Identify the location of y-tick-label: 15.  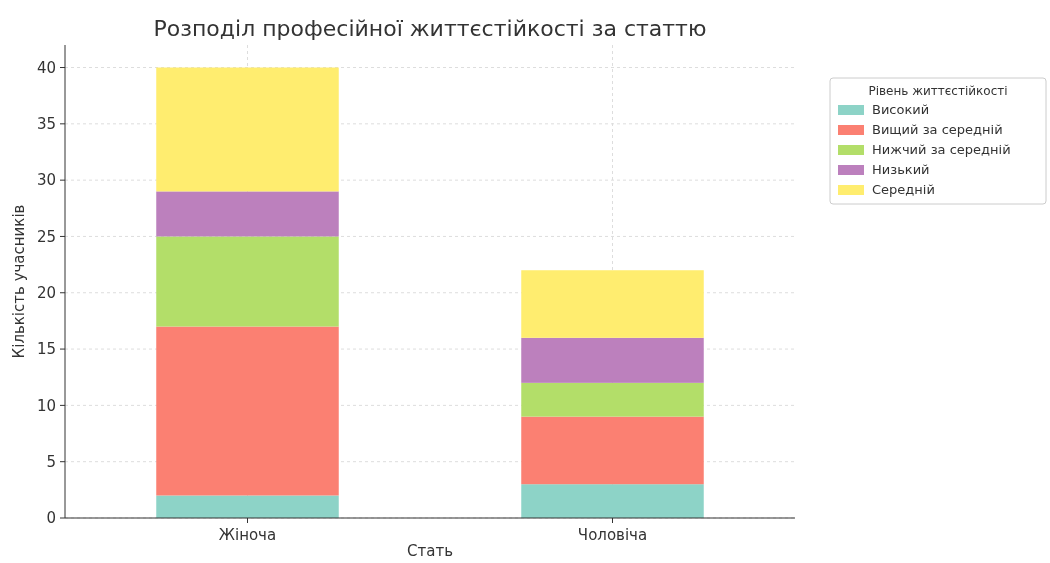
(46, 349).